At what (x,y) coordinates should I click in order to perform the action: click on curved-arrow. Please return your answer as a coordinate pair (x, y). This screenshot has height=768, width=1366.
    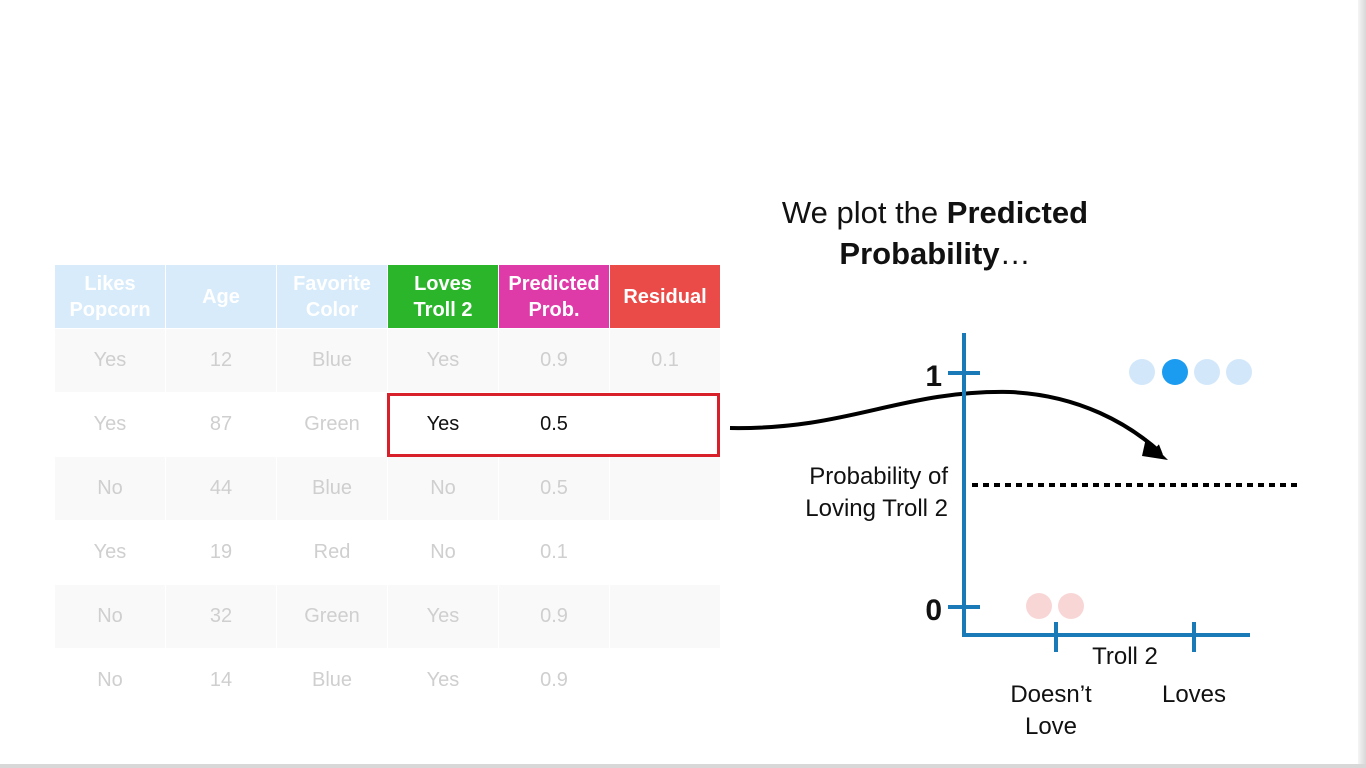
    Looking at the image, I should click on (946, 422).